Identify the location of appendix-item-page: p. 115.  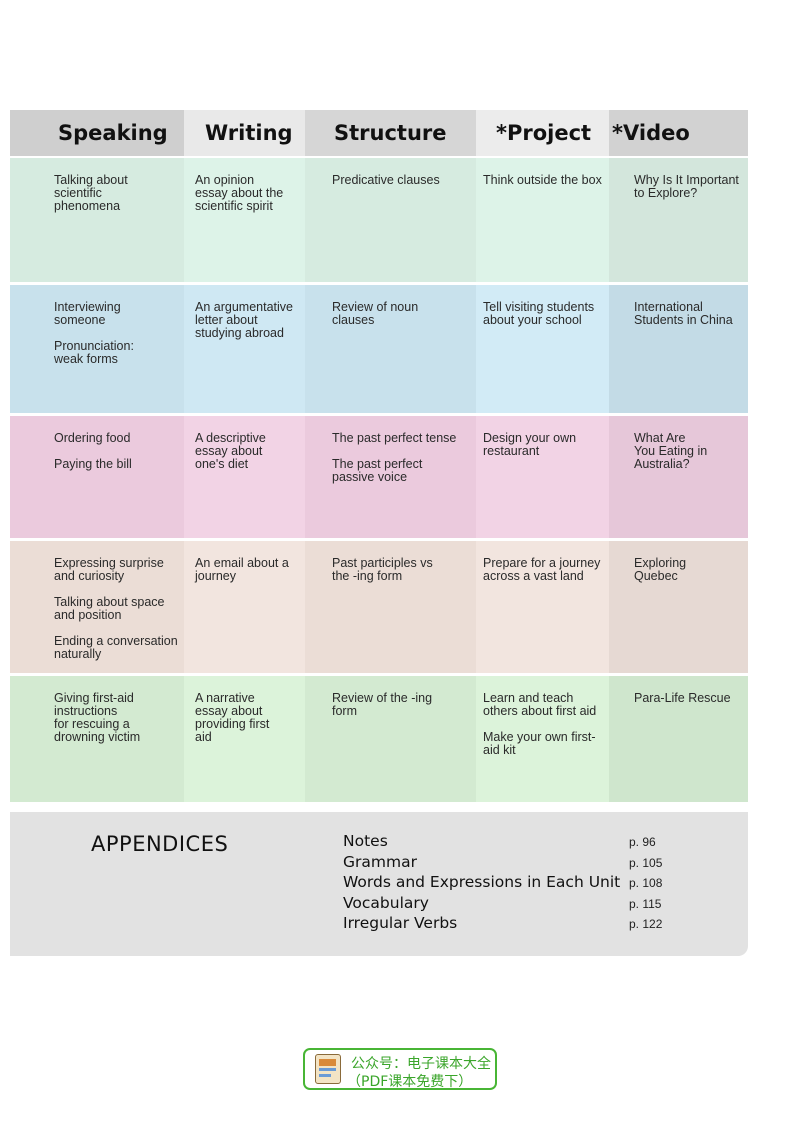
(645, 903).